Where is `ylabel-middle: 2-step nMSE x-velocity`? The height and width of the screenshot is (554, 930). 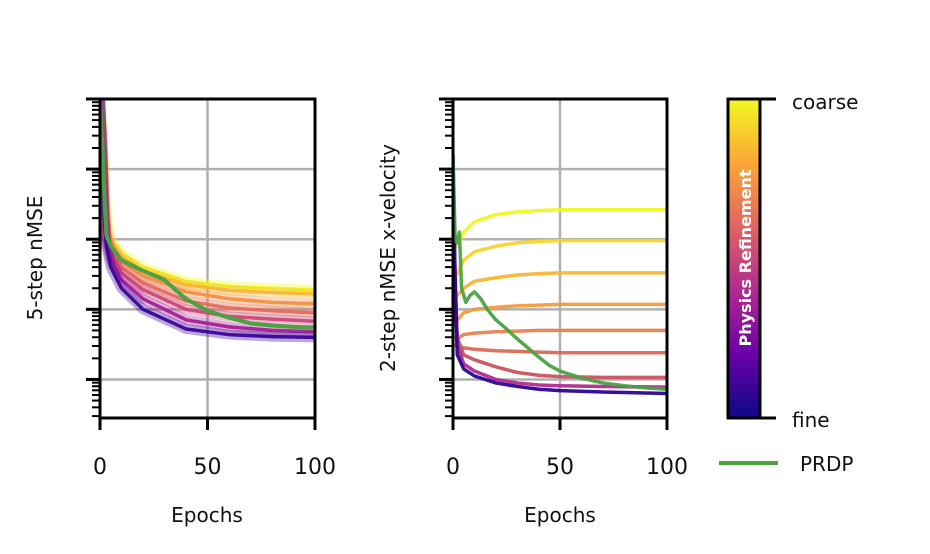
ylabel-middle: 2-step nMSE x-velocity is located at coordinates (388, 258).